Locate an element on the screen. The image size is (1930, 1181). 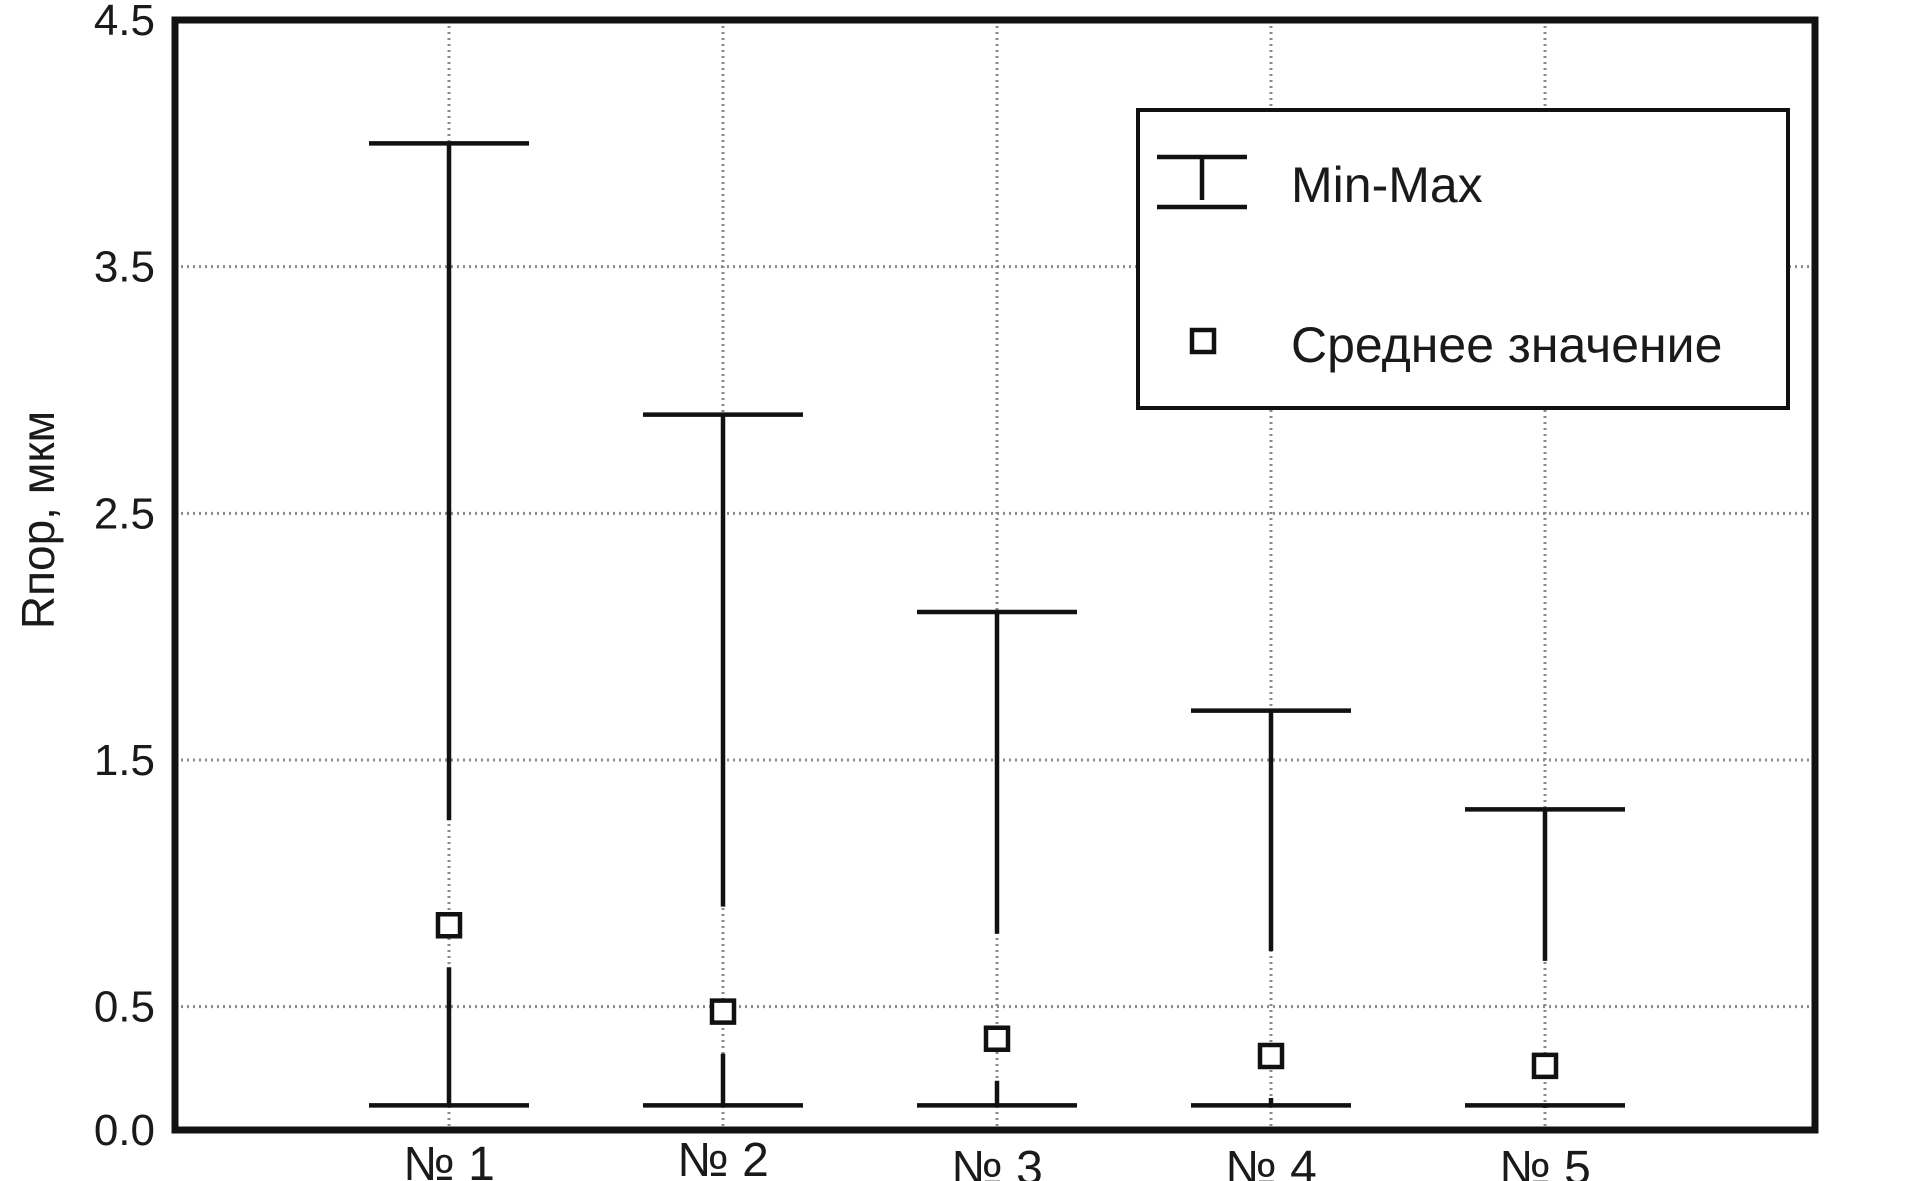
y-tick-label: 4.5 is located at coordinates (124, 22).